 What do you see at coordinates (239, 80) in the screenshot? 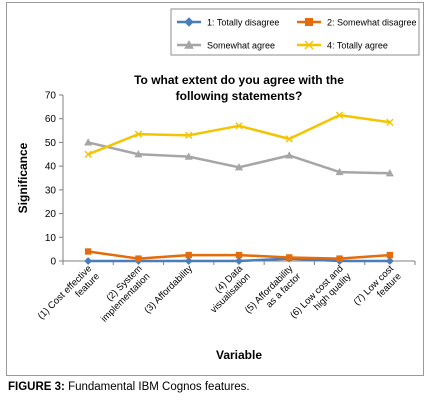
I see `chart-title-line-1: To what extent do you agree with the` at bounding box center [239, 80].